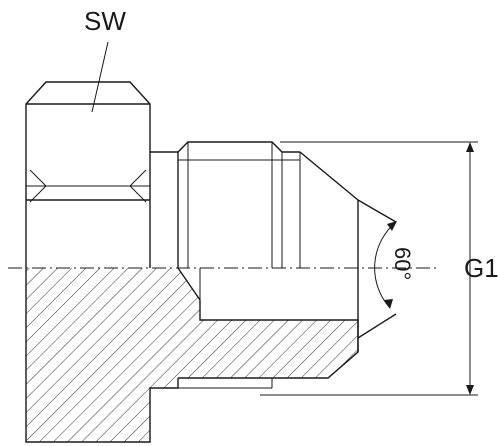  I want to click on angle-label: 60°, so click(402, 263).